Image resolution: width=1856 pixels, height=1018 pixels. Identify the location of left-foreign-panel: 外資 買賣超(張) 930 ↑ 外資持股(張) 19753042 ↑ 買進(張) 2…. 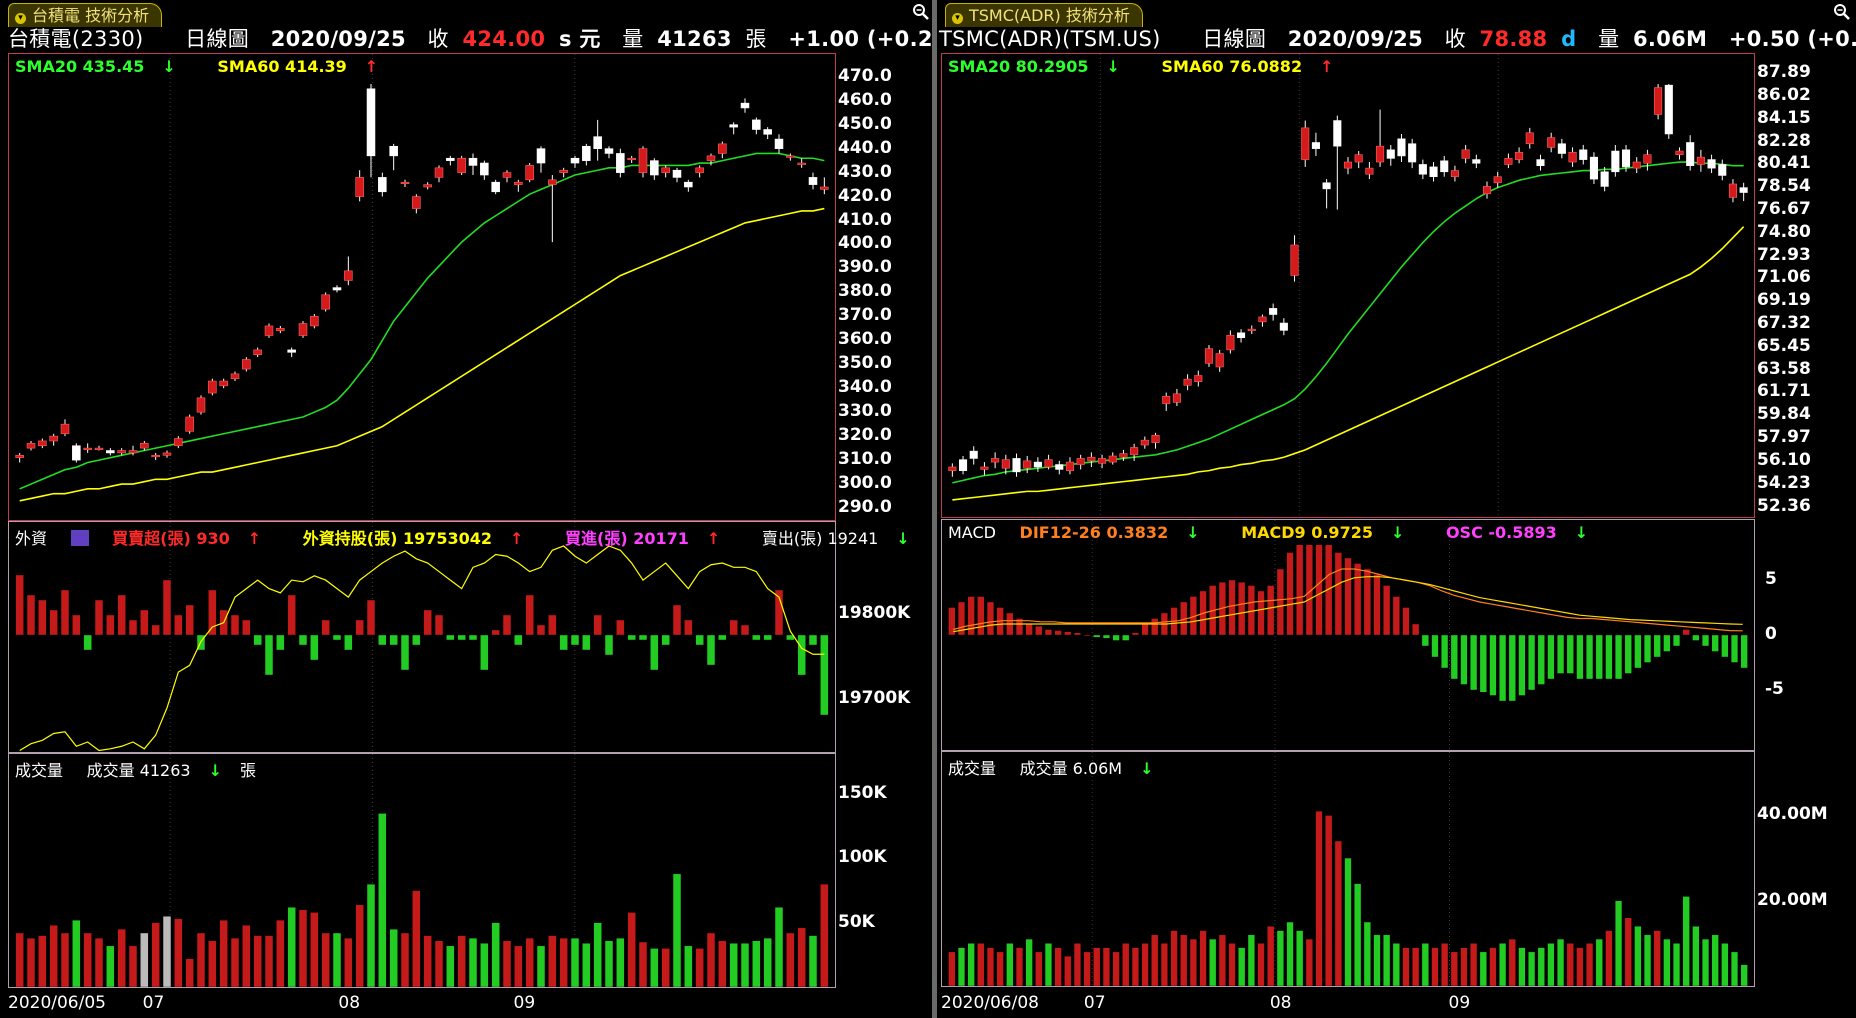
(459, 637).